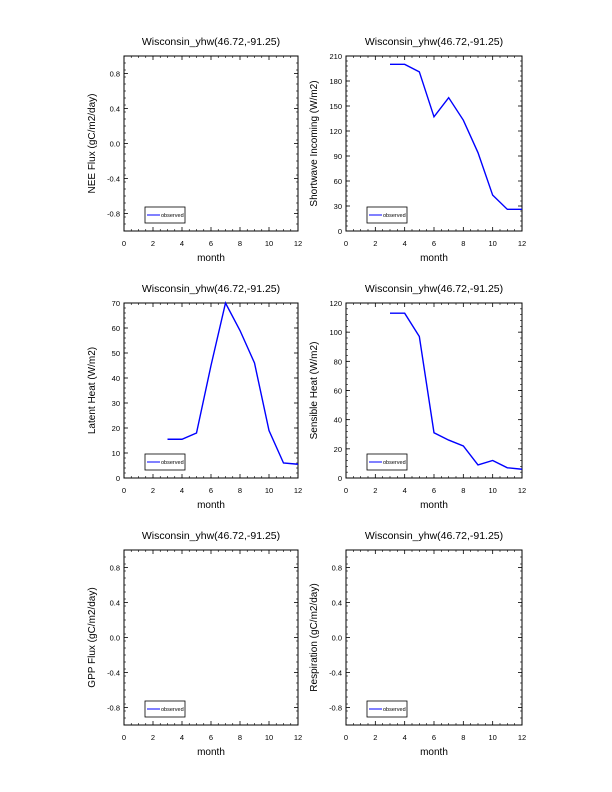 The image size is (612, 792). What do you see at coordinates (335, 56) in the screenshot?
I see `y-tick-label: 210` at bounding box center [335, 56].